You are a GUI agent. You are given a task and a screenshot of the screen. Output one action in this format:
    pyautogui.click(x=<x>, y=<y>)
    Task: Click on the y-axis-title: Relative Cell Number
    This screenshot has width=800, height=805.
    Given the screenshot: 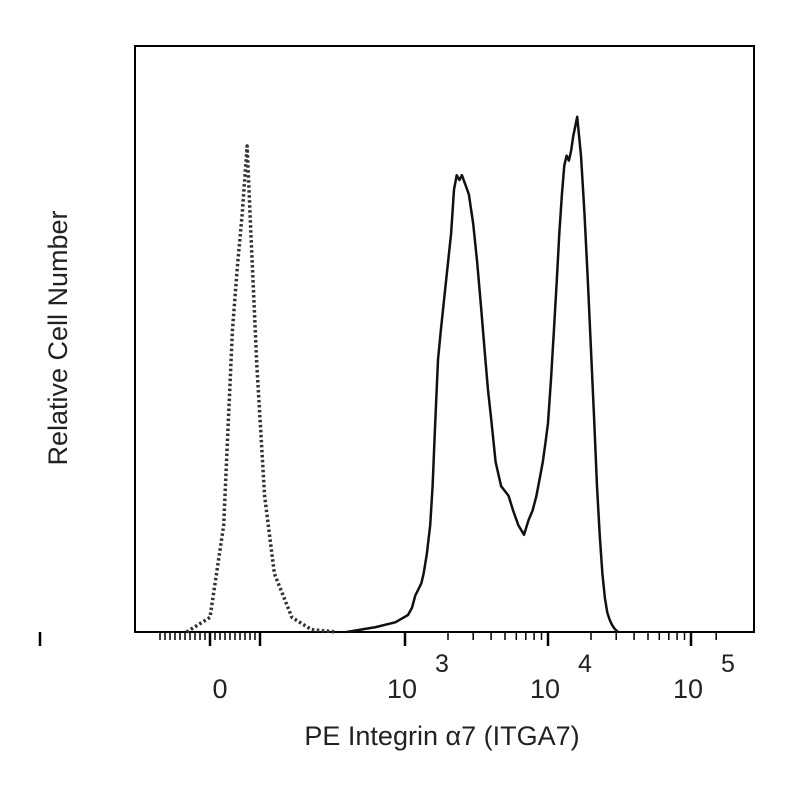 What is the action you would take?
    pyautogui.click(x=58, y=337)
    